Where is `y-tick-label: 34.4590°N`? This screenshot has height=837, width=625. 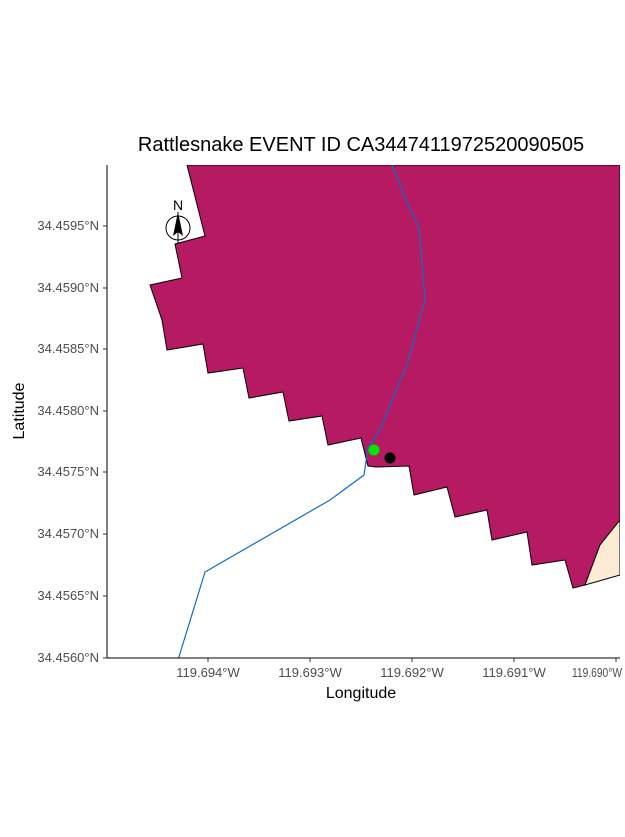 y-tick-label: 34.4590°N is located at coordinates (68, 287).